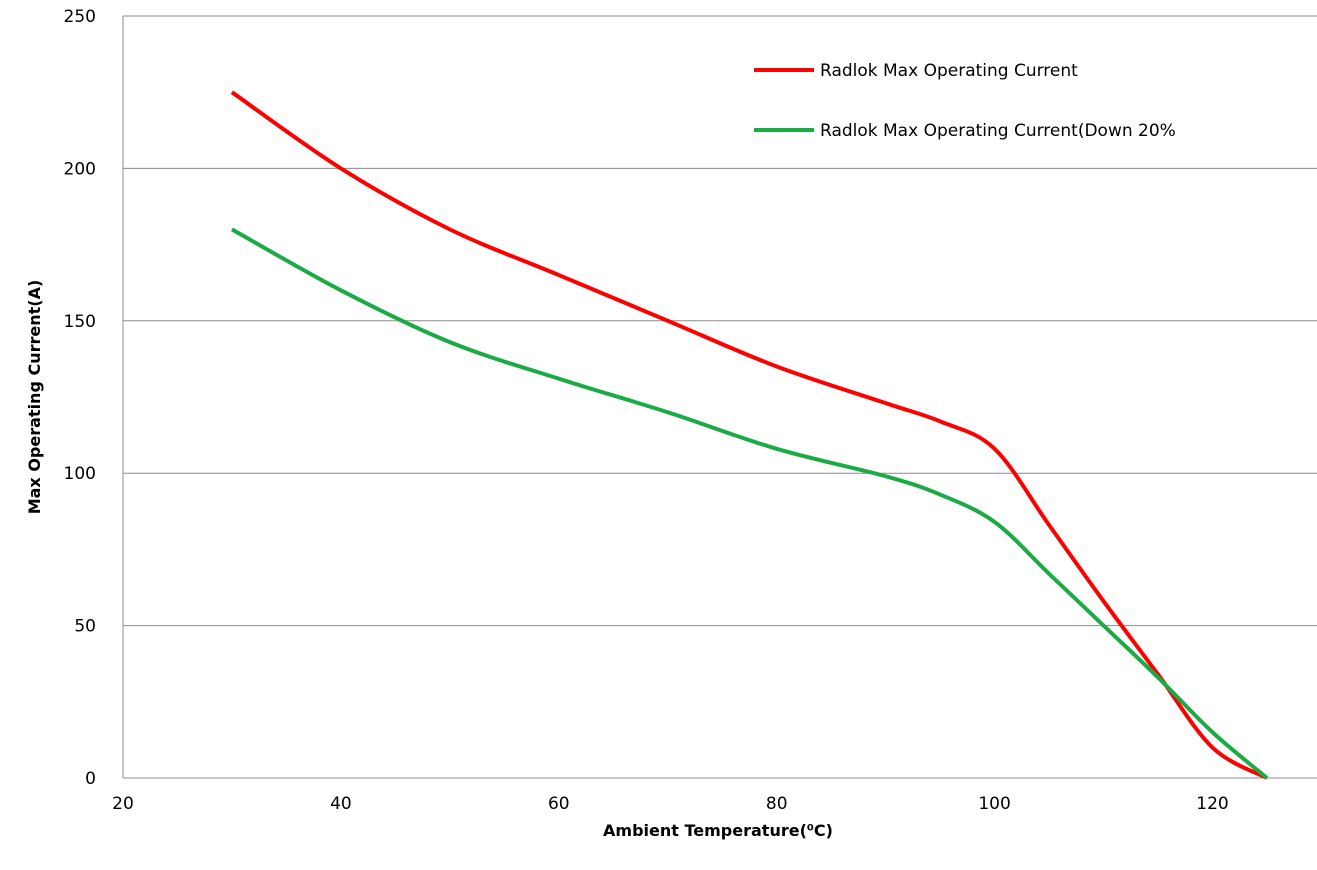 This screenshot has width=1317, height=870. Describe the element at coordinates (1212, 804) in the screenshot. I see `x-tick-label: 120` at that location.